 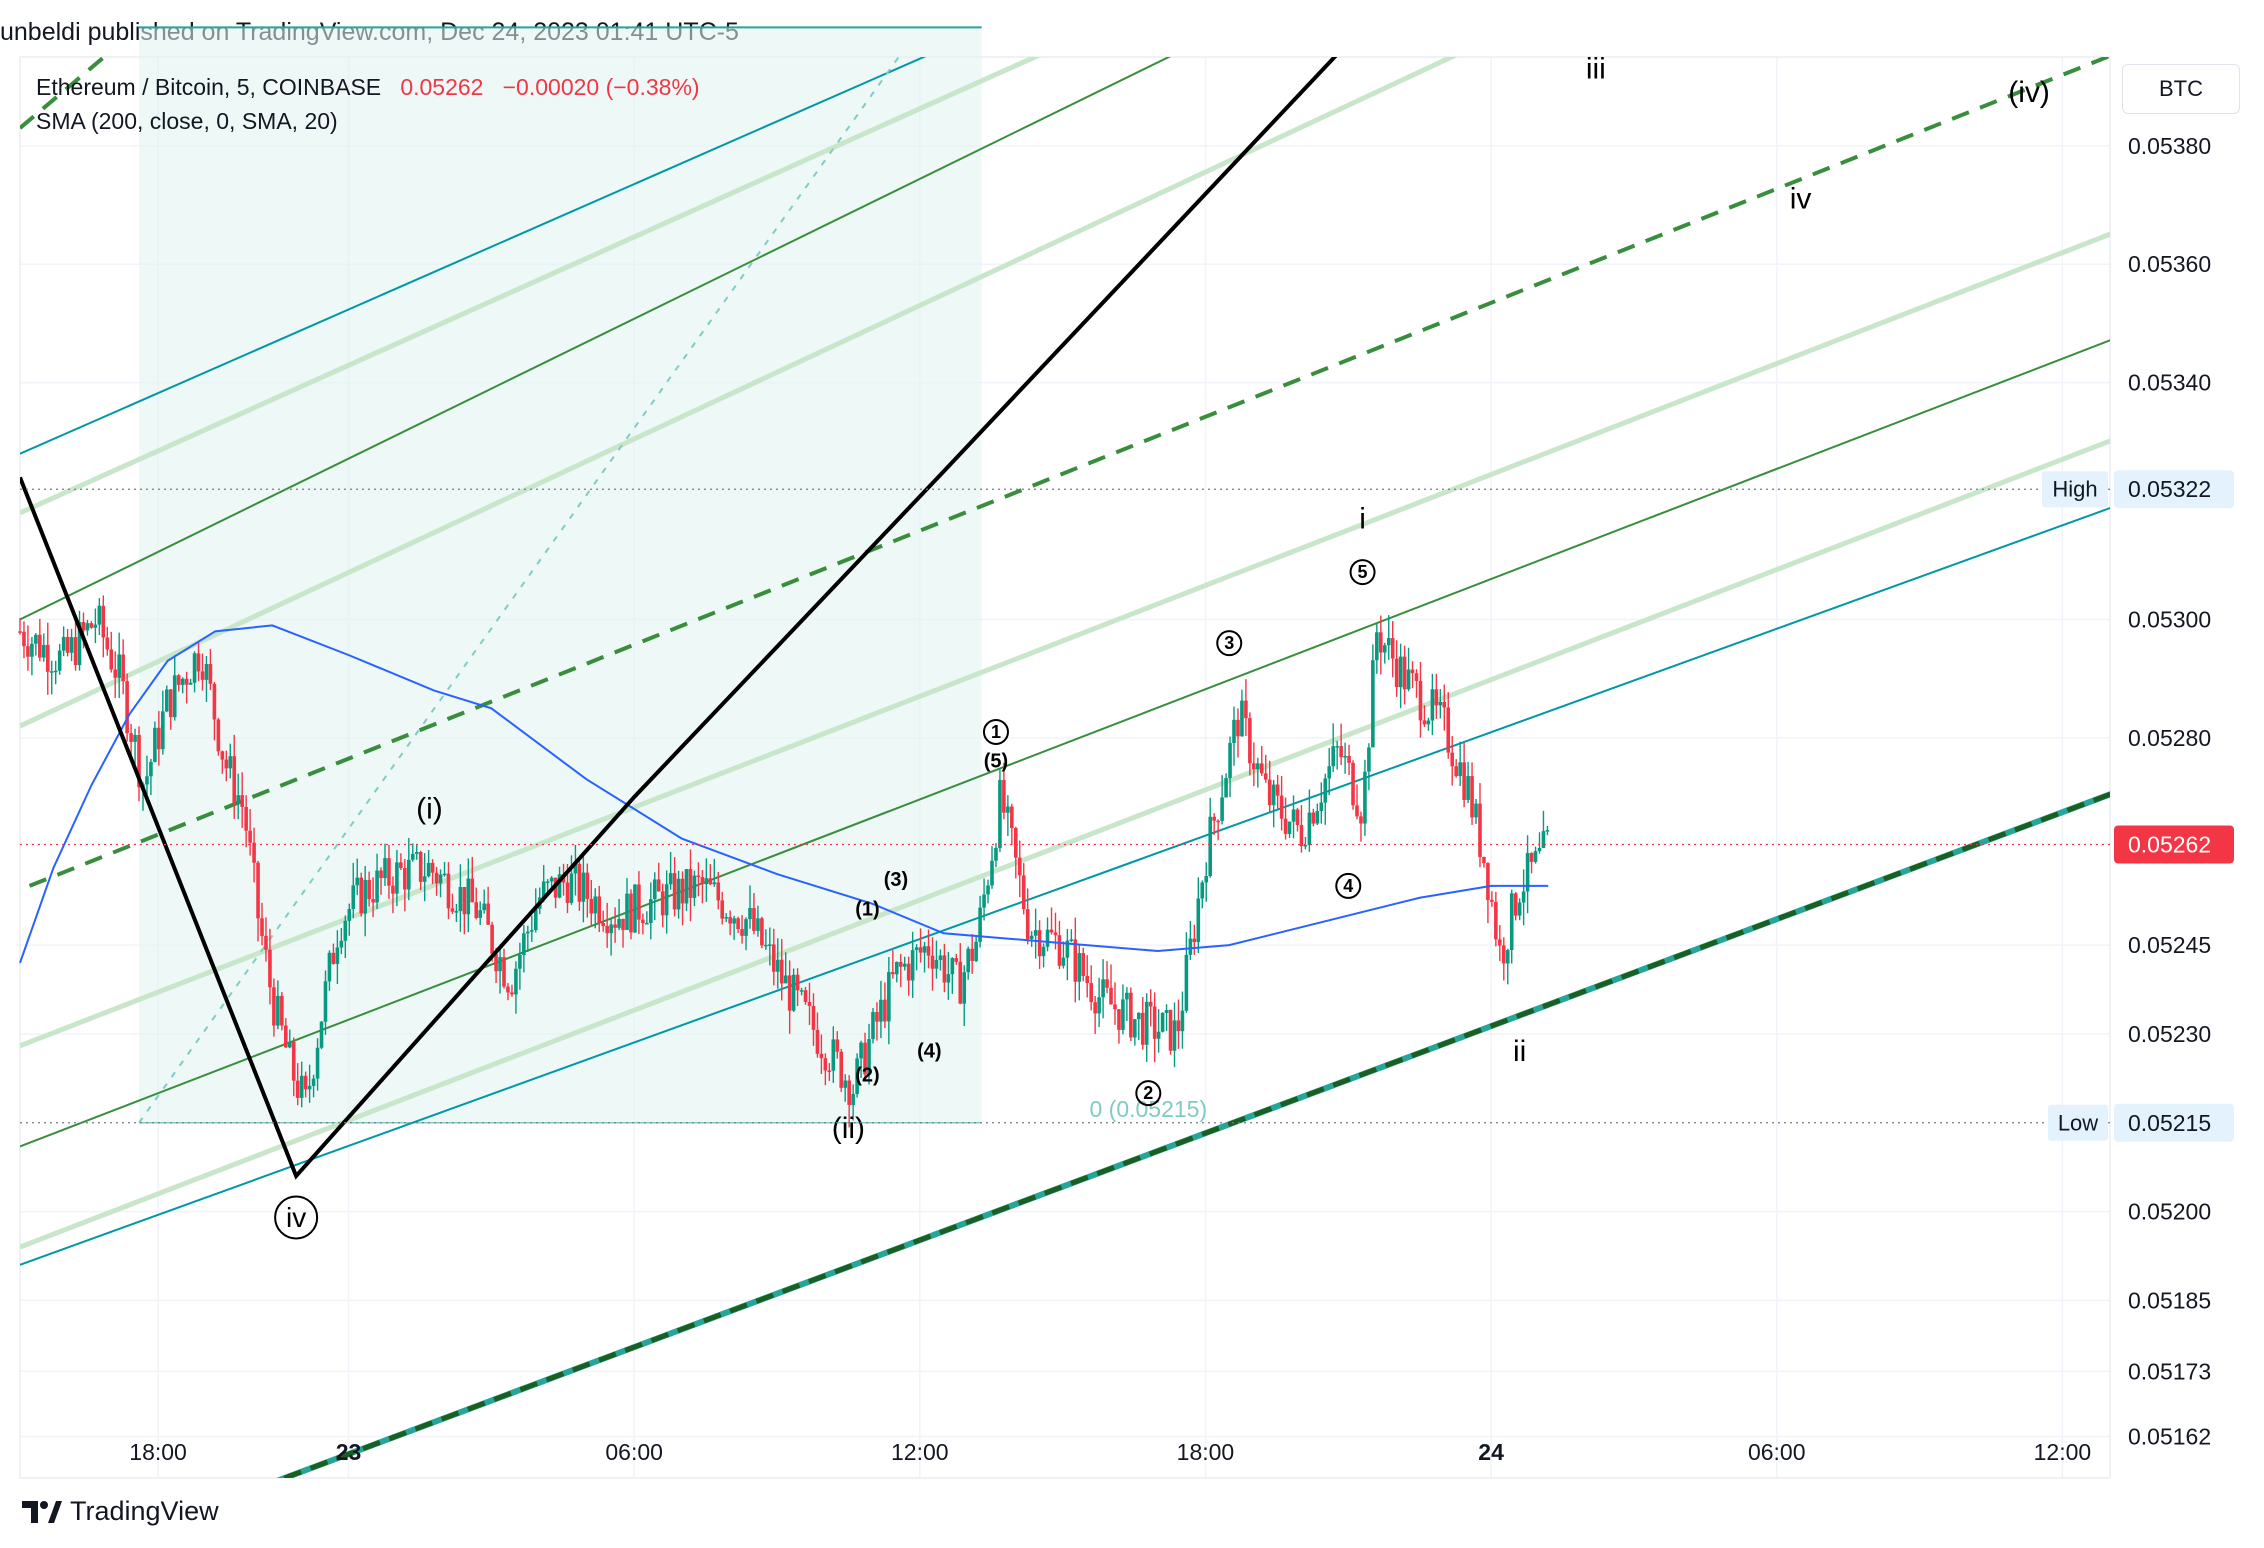 I want to click on legend-indicator-row: SMA (200, close, 0, SMA, 20), so click(x=187, y=121).